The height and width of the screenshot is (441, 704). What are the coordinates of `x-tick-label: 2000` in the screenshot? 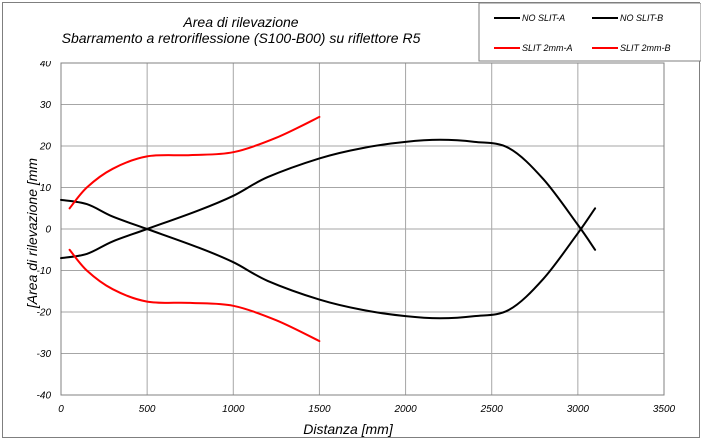 It's located at (405, 409).